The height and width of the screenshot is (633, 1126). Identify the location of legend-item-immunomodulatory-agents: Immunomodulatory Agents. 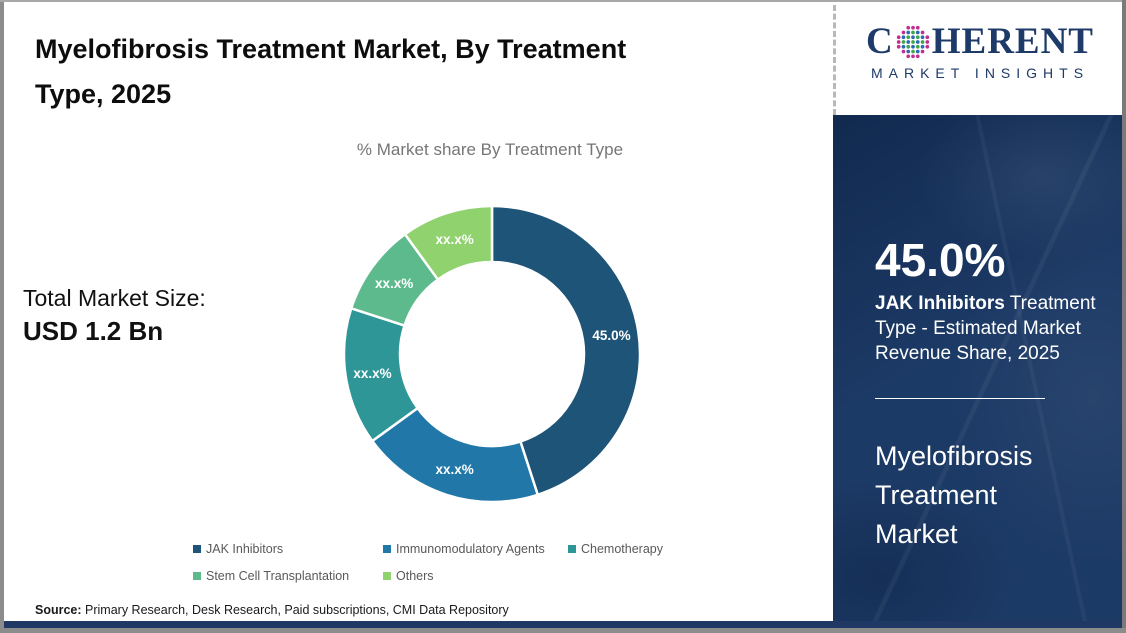
(475, 549).